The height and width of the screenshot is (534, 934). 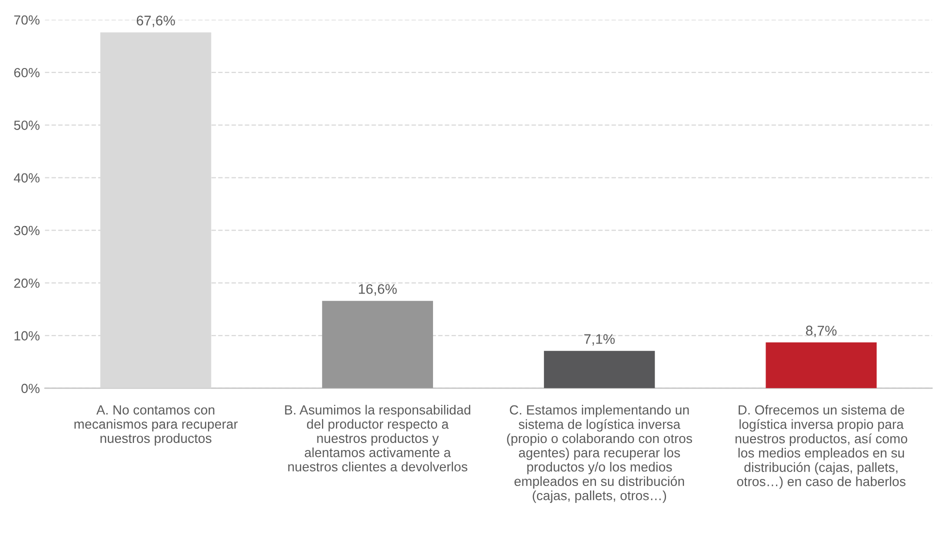 I want to click on y-tick-label: 60%, so click(x=27, y=73).